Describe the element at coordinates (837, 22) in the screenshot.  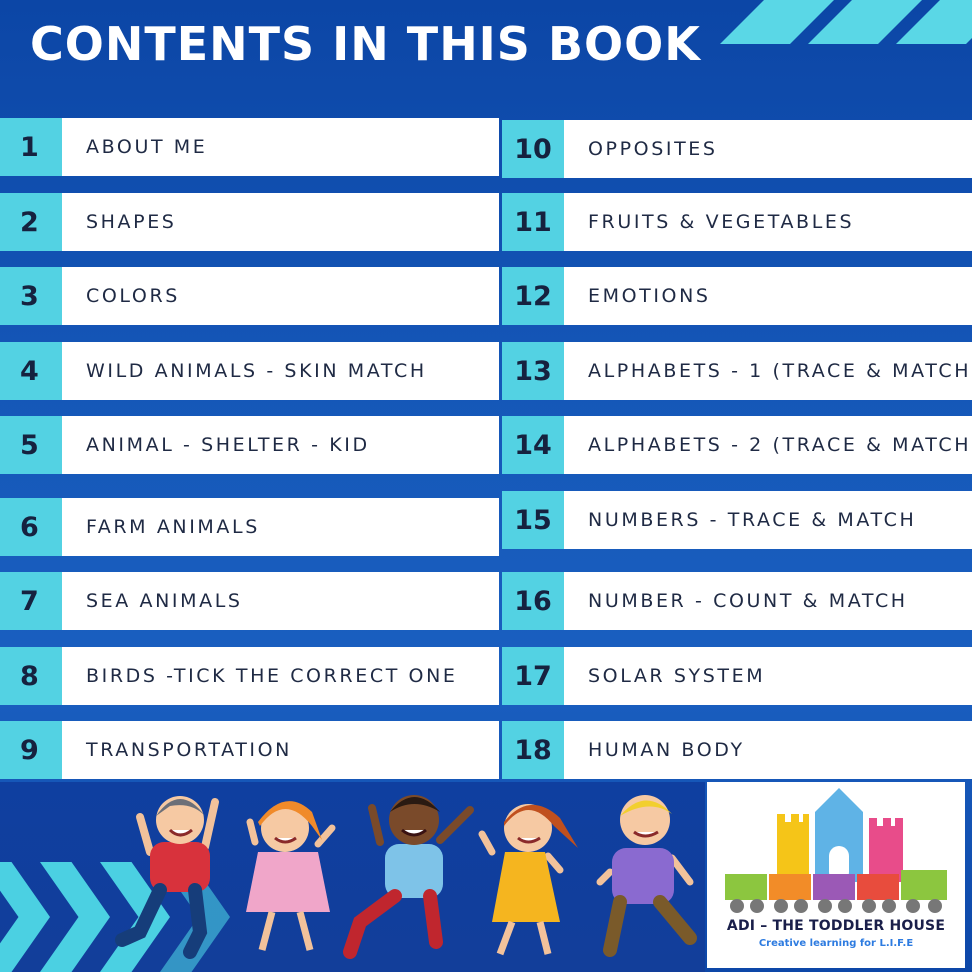
I see `decorative-stripes` at that location.